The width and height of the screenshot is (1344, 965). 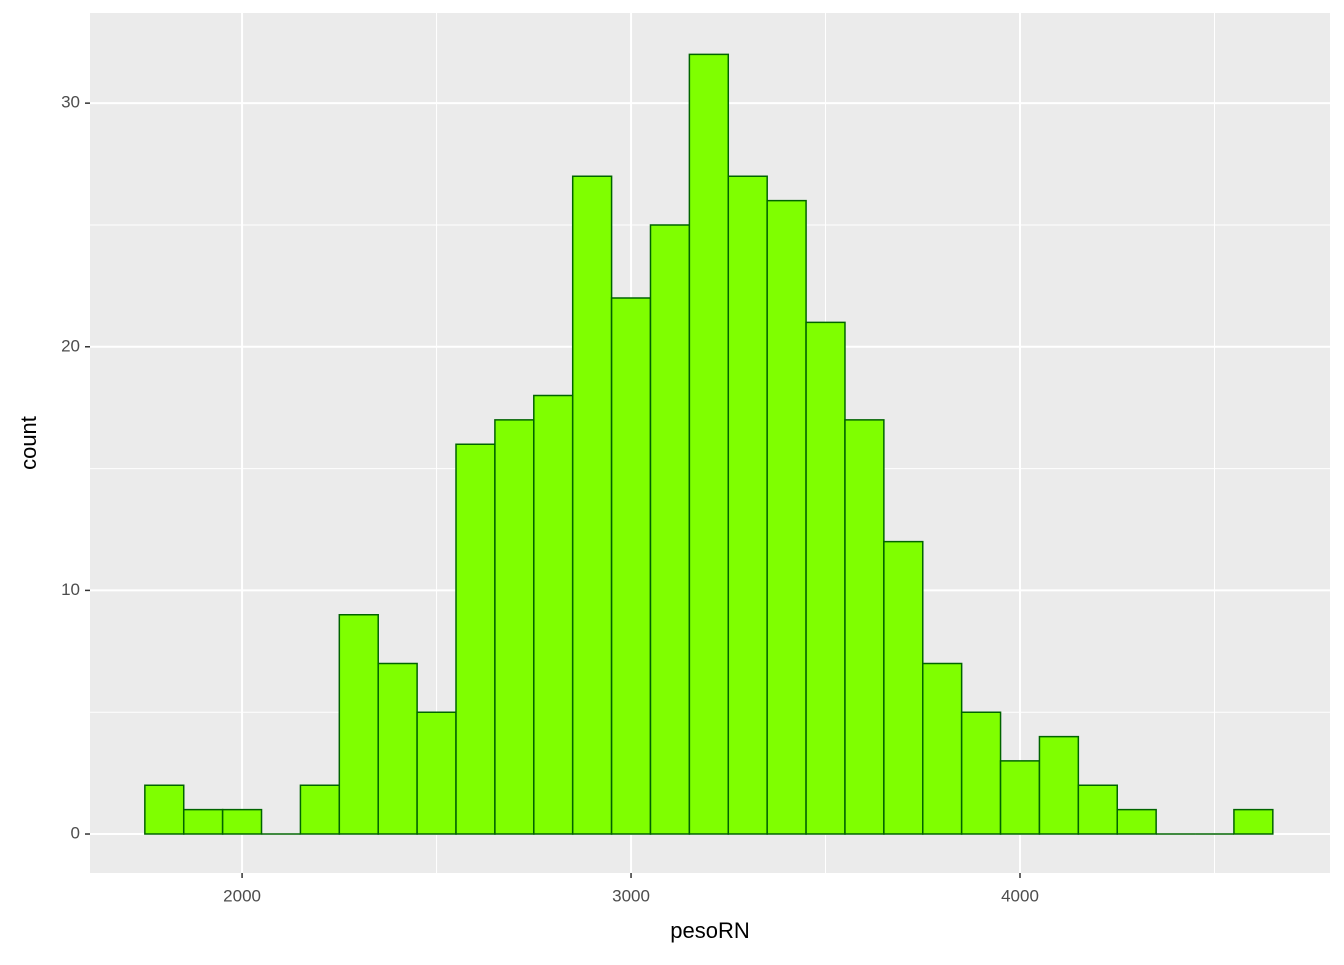 What do you see at coordinates (75, 833) in the screenshot?
I see `y-tick-label: 0` at bounding box center [75, 833].